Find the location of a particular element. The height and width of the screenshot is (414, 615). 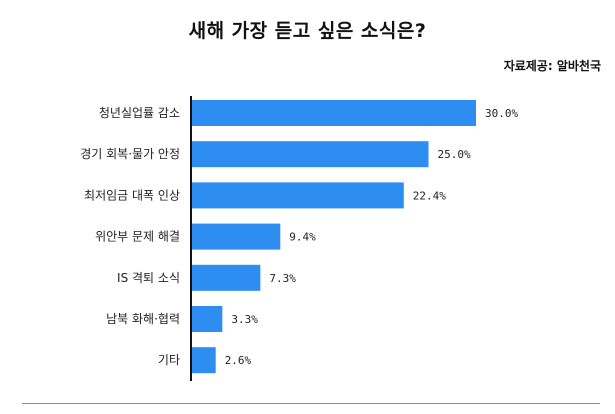

value-label-1: 30.0% is located at coordinates (501, 113).